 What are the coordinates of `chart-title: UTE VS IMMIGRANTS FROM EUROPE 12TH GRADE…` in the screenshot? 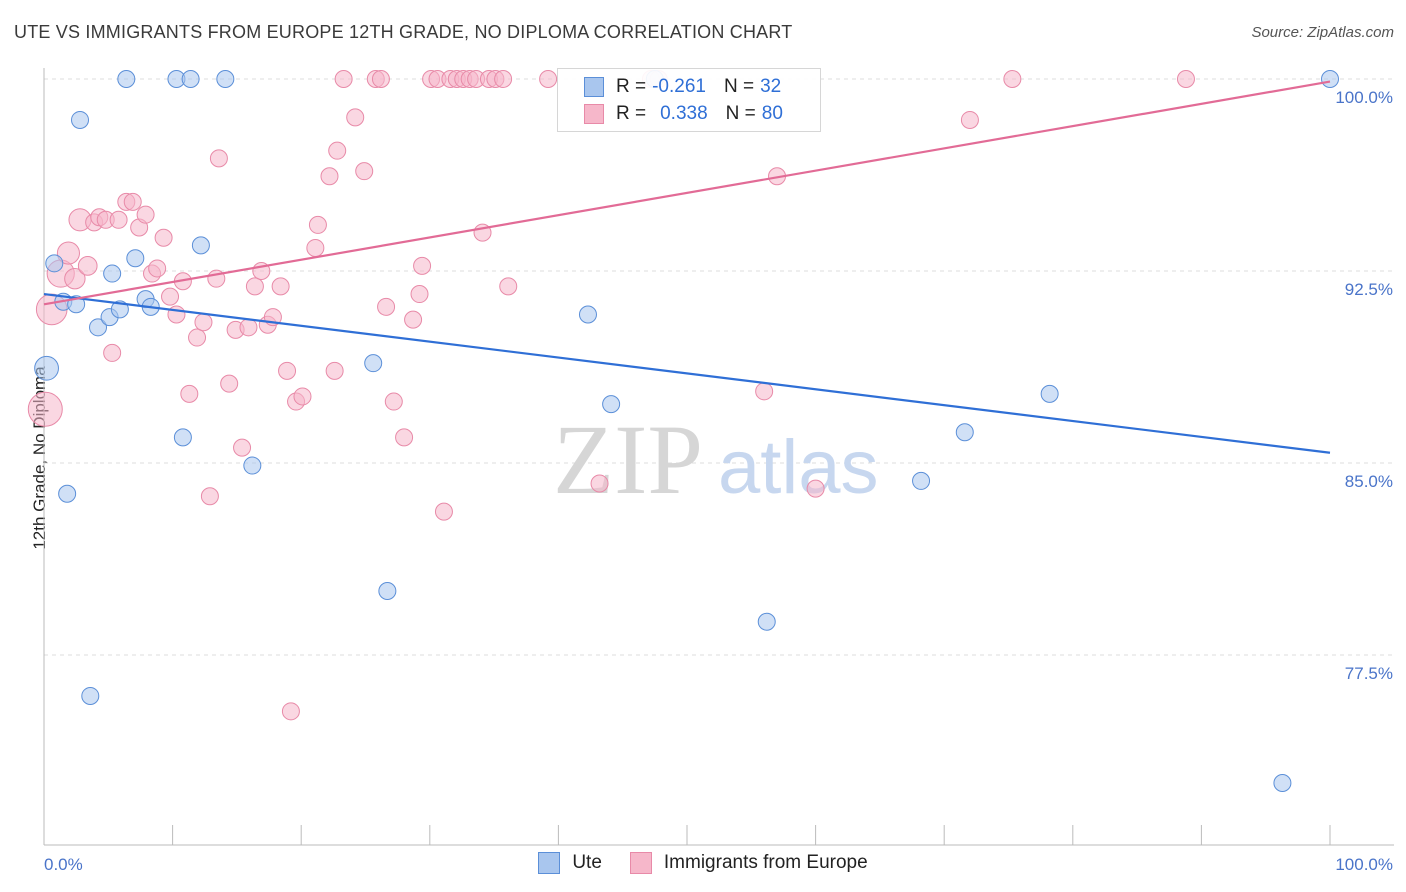 It's located at (403, 32).